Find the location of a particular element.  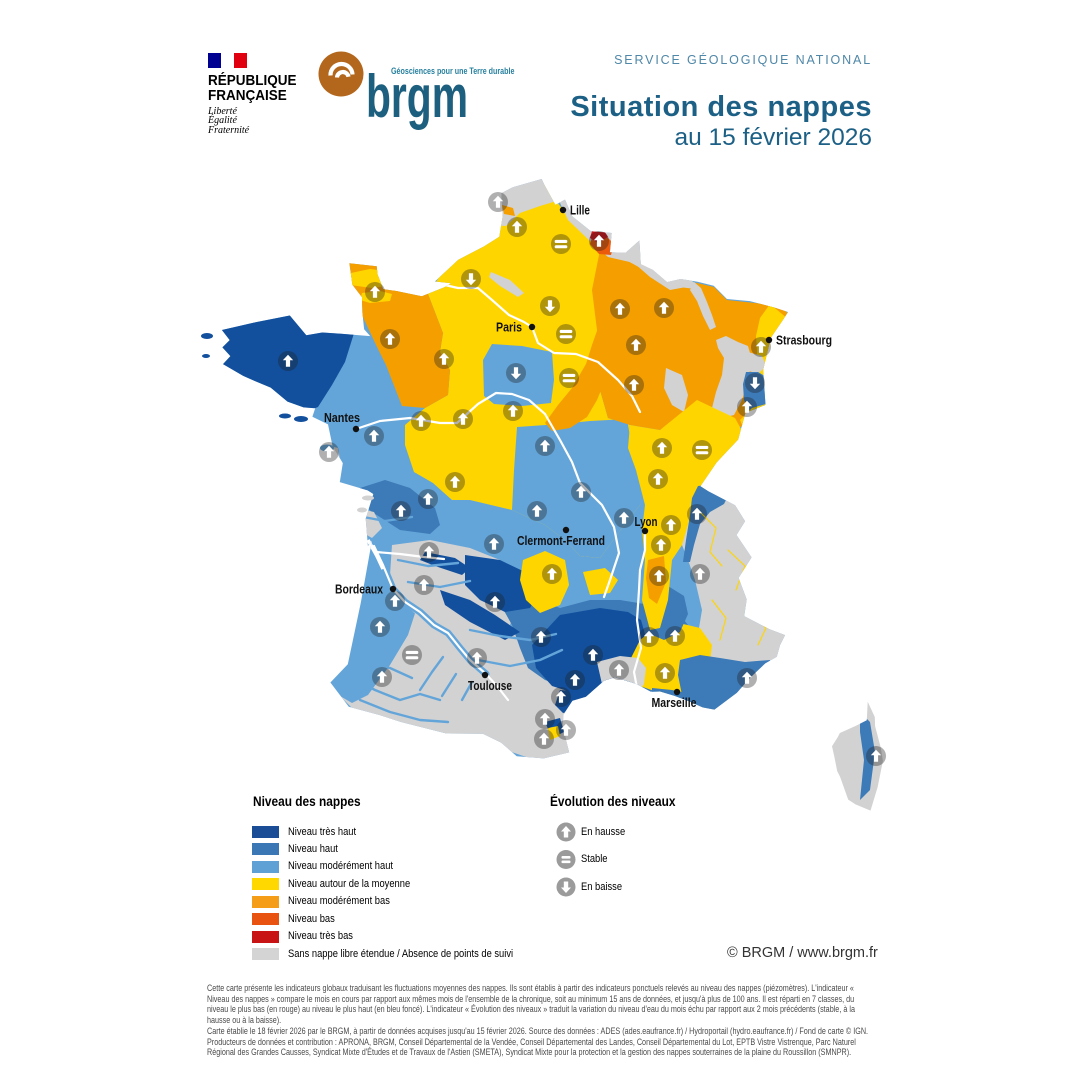

svg-text: Nantes is located at coordinates (342, 418).